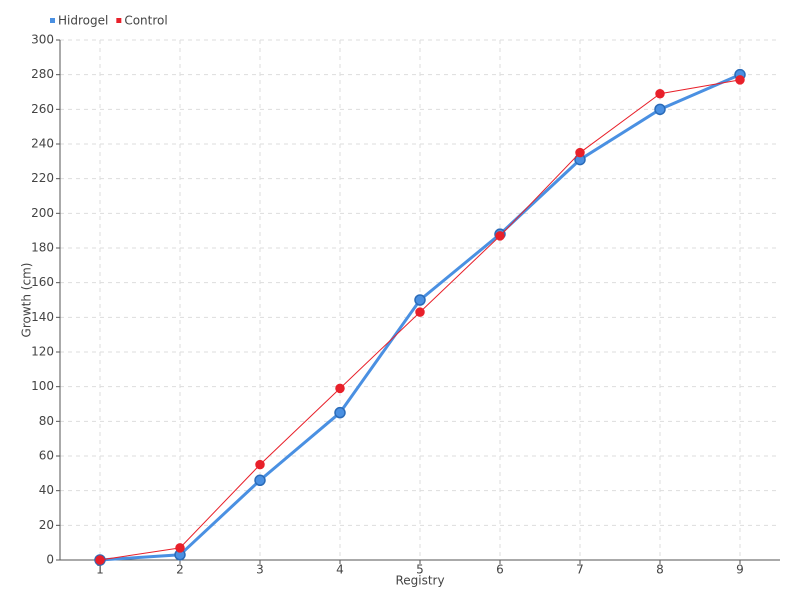 This screenshot has height=600, width=800. Describe the element at coordinates (46, 421) in the screenshot. I see `y-tick-label: 80` at that location.